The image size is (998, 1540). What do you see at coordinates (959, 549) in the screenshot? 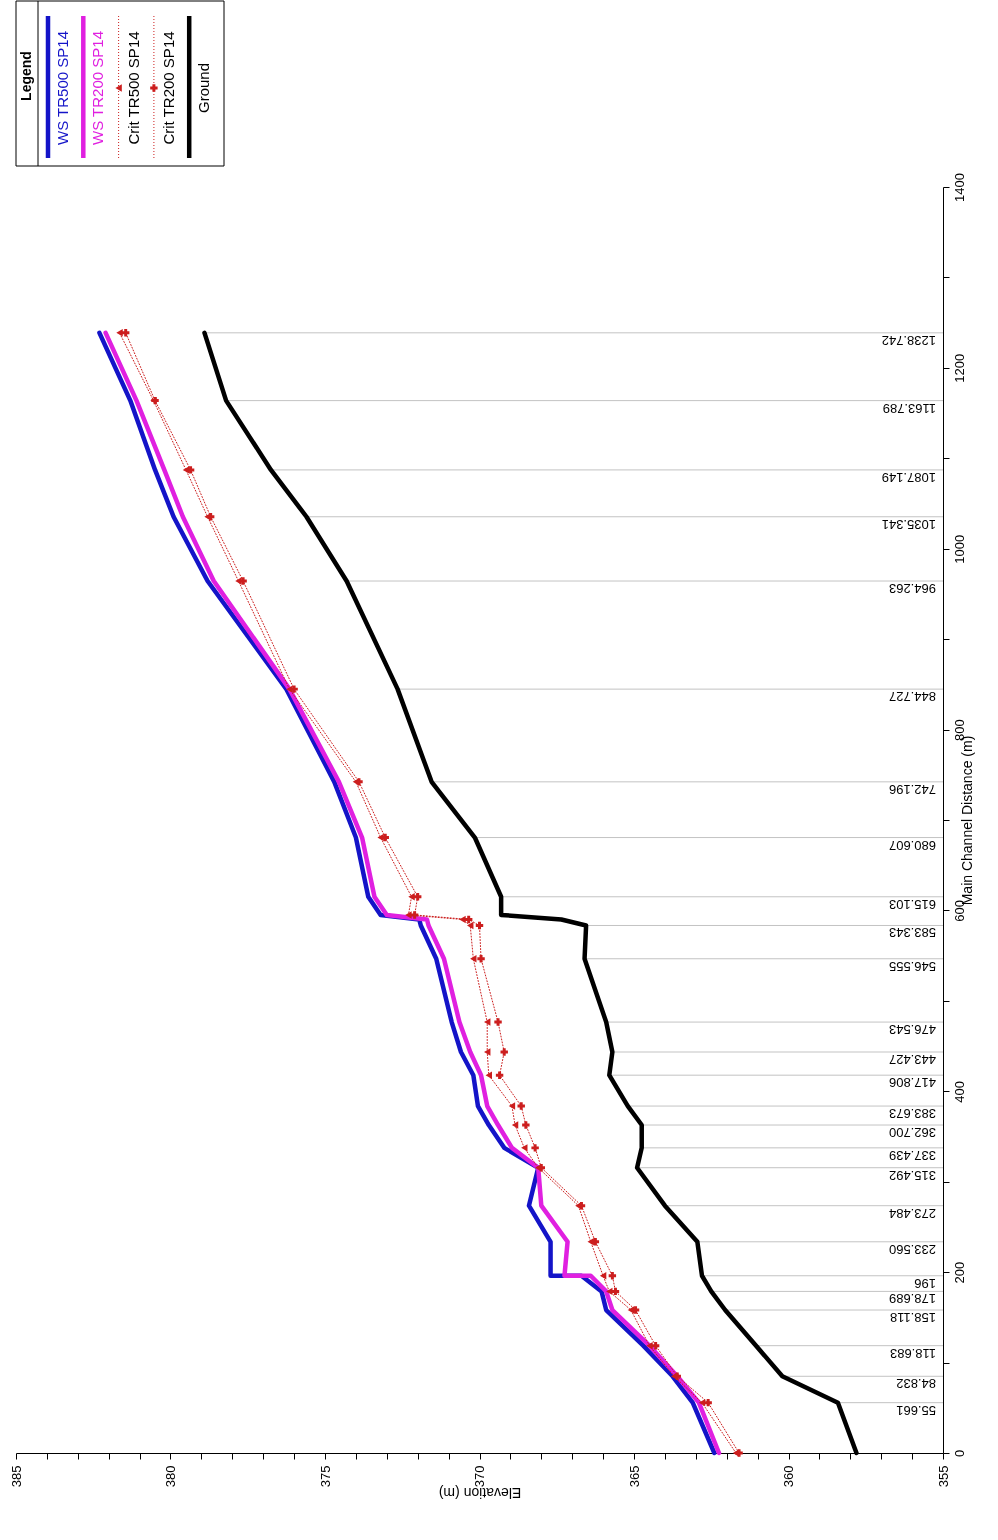
I see `y-tick-label: 1000` at bounding box center [959, 549].